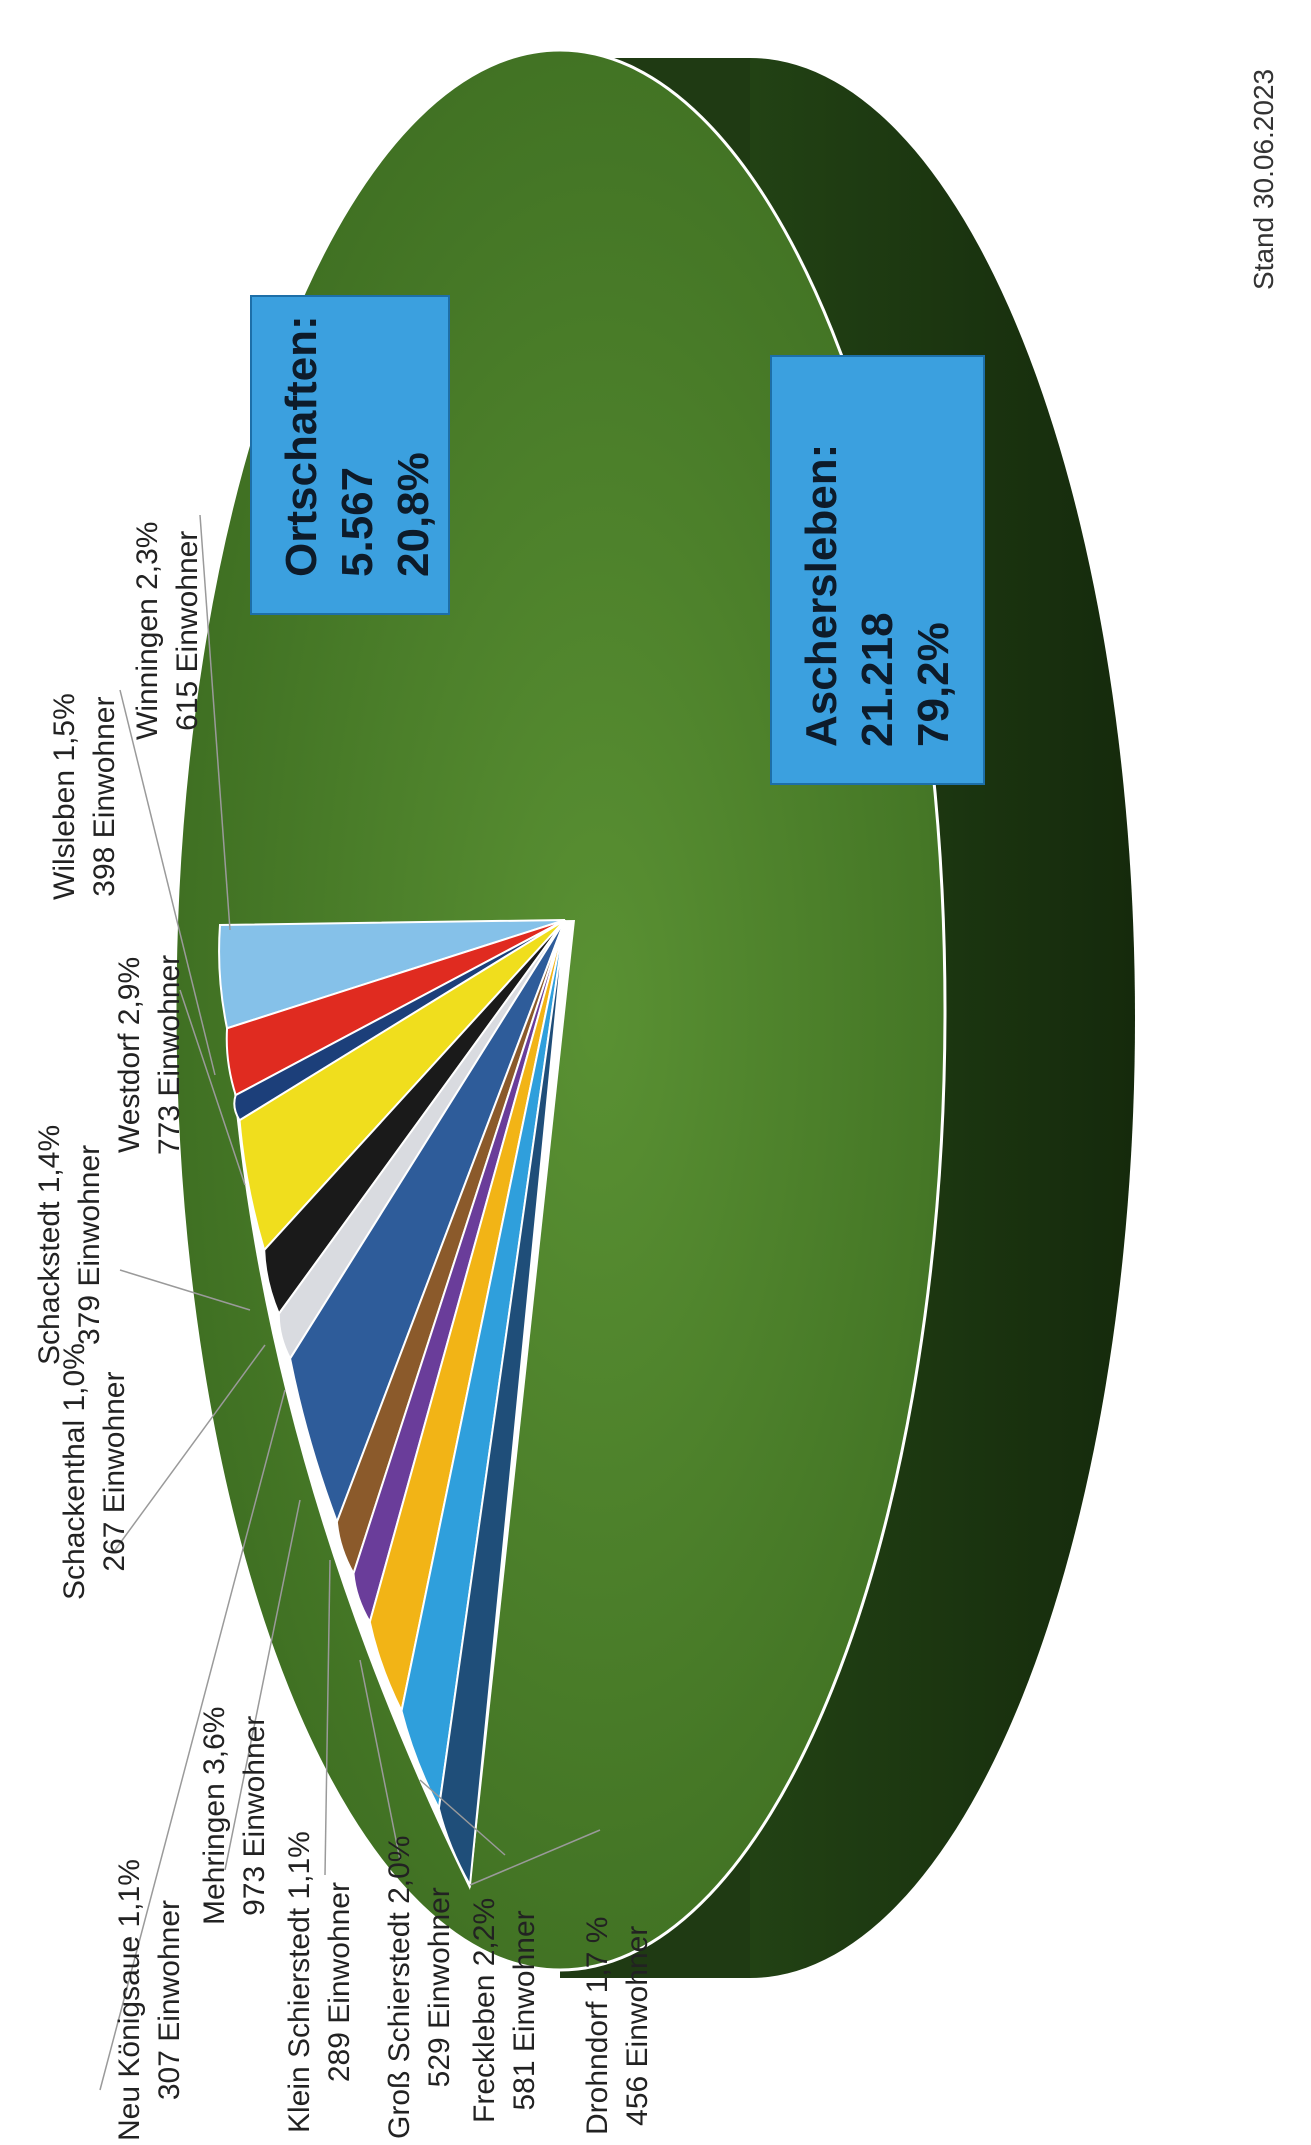 The width and height of the screenshot is (1311, 2145). Describe the element at coordinates (149, 1054) in the screenshot. I see `label-westdorf: Westdorf 2,9% 773 Einwohner` at that location.